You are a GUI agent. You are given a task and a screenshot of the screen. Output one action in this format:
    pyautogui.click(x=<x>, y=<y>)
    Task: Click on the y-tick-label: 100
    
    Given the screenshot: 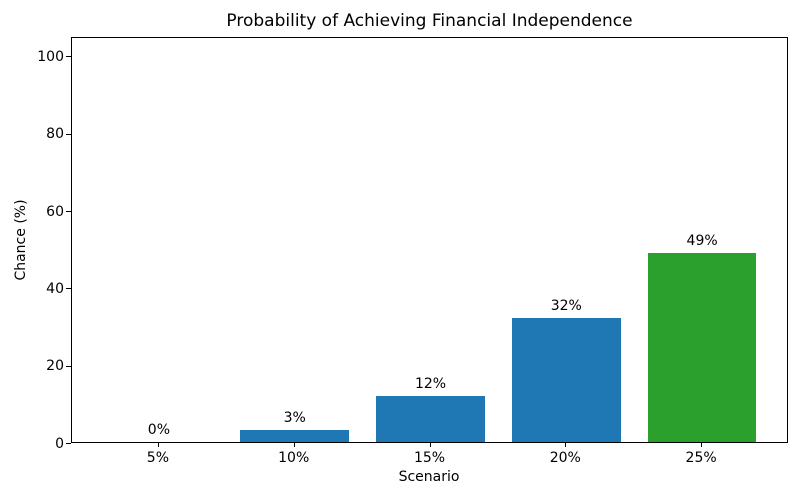 What is the action you would take?
    pyautogui.click(x=50, y=56)
    